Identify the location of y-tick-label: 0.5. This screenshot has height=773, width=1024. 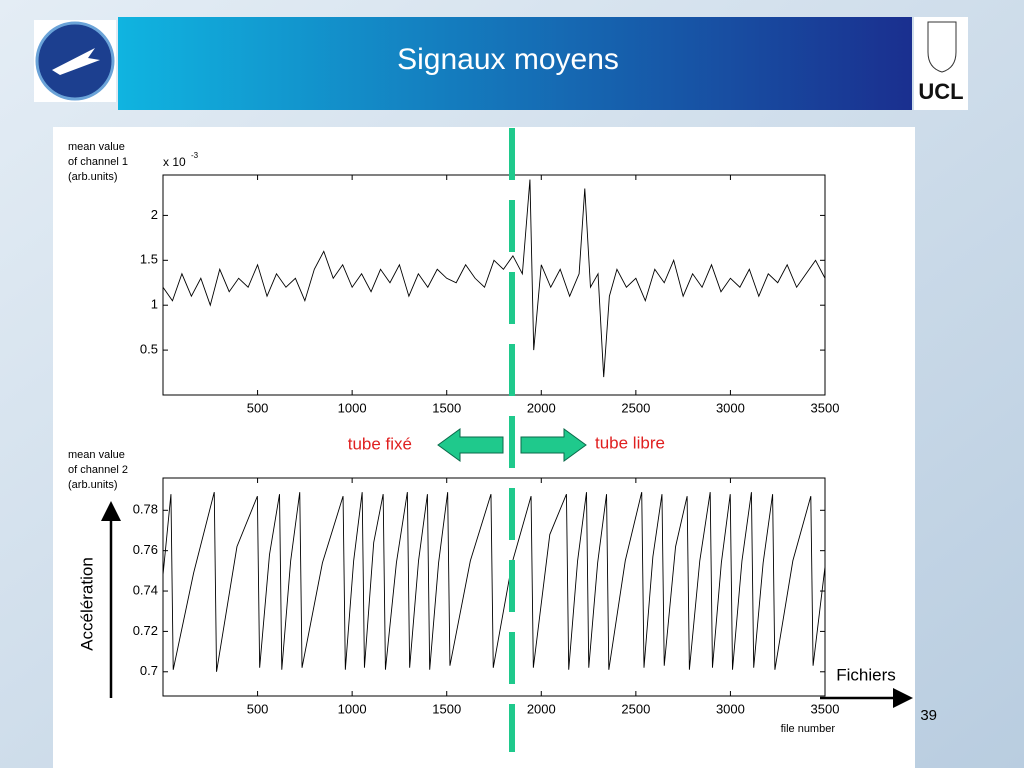
(149, 349).